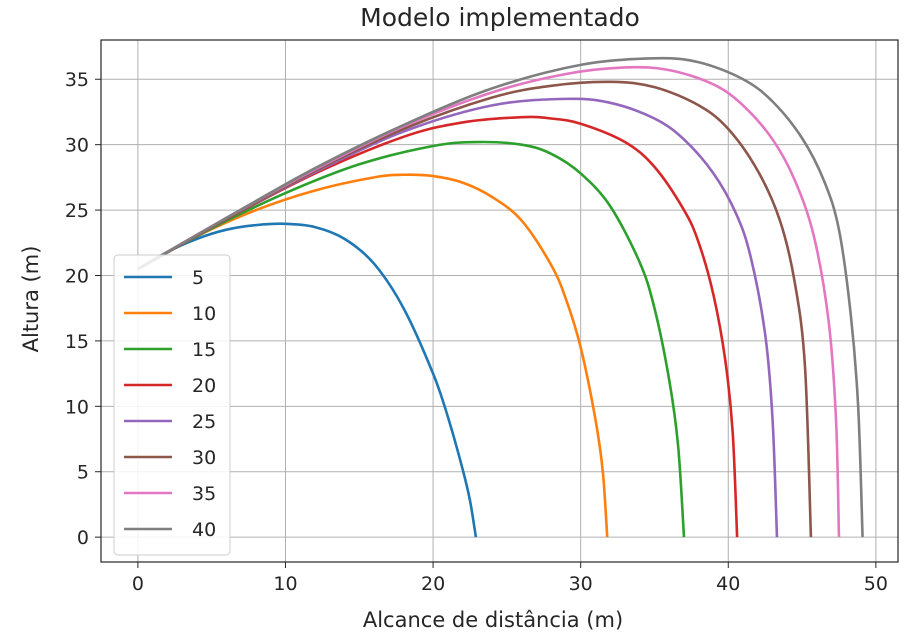 Image resolution: width=920 pixels, height=643 pixels. What do you see at coordinates (493, 620) in the screenshot?
I see `x-axis-label: Alcance de distância (m)` at bounding box center [493, 620].